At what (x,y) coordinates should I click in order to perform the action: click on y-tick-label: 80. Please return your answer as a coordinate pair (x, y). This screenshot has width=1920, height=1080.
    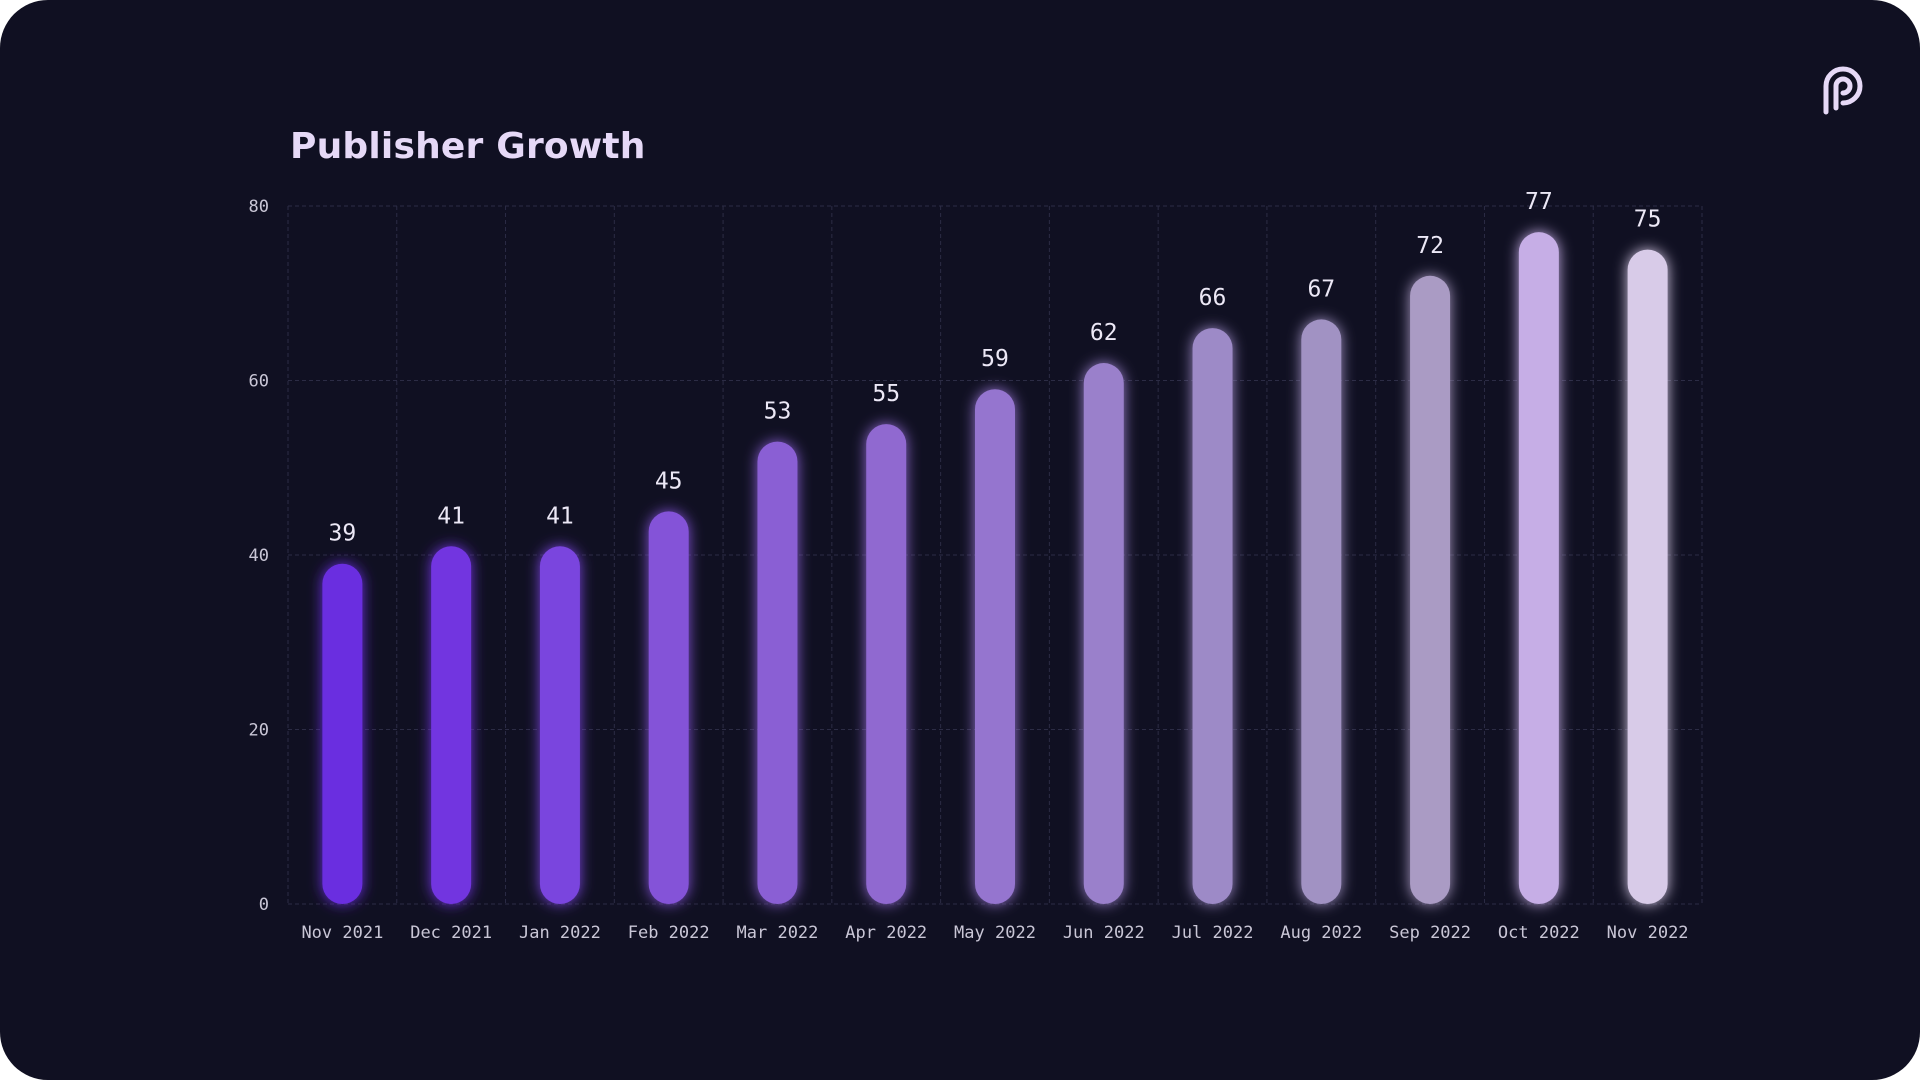
    Looking at the image, I should click on (259, 207).